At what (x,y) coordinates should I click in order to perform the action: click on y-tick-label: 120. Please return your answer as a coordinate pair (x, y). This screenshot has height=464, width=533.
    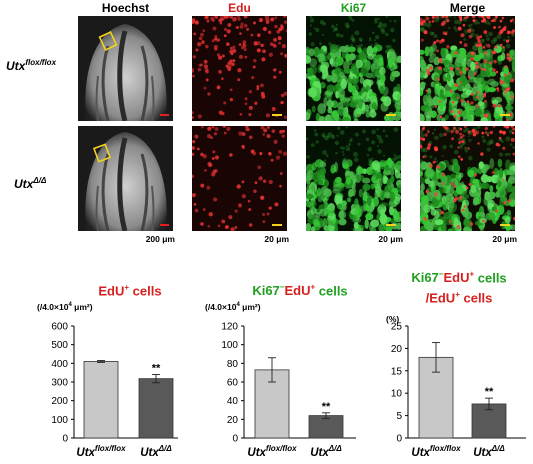
    Looking at the image, I should click on (229, 327).